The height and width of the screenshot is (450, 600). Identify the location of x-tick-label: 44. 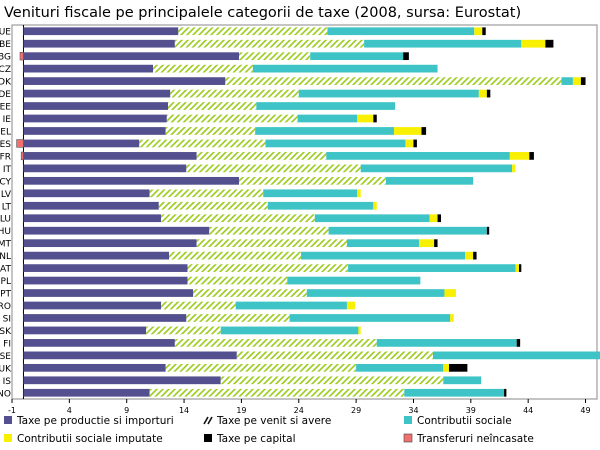
(528, 410).